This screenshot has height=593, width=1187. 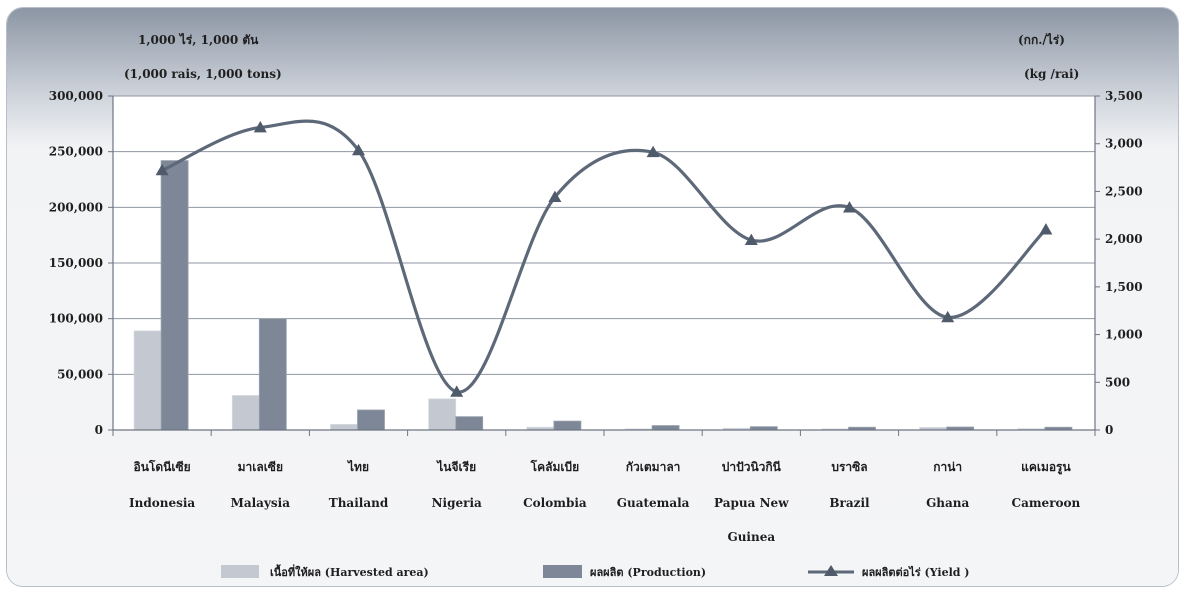 I want to click on legend-swatch-production, so click(x=562, y=571).